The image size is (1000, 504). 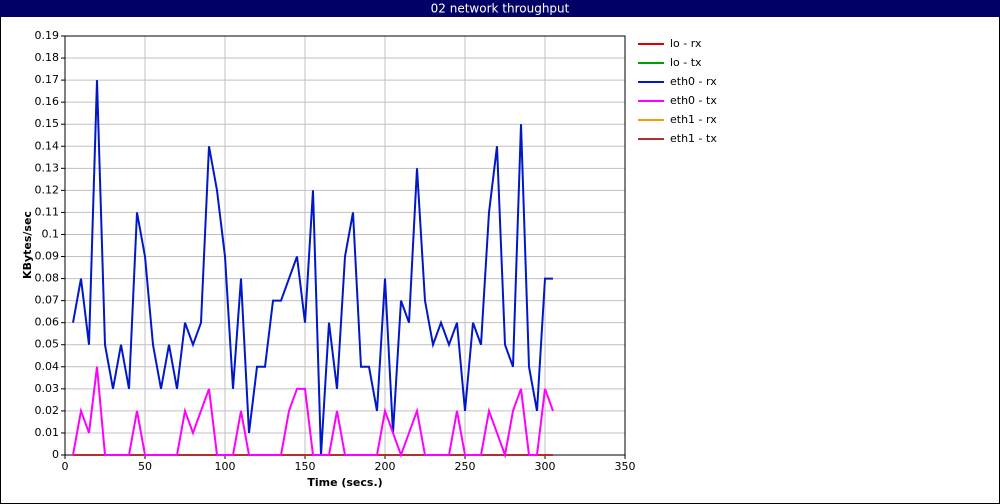 I want to click on y-tick-label: 0.18, so click(x=47, y=57).